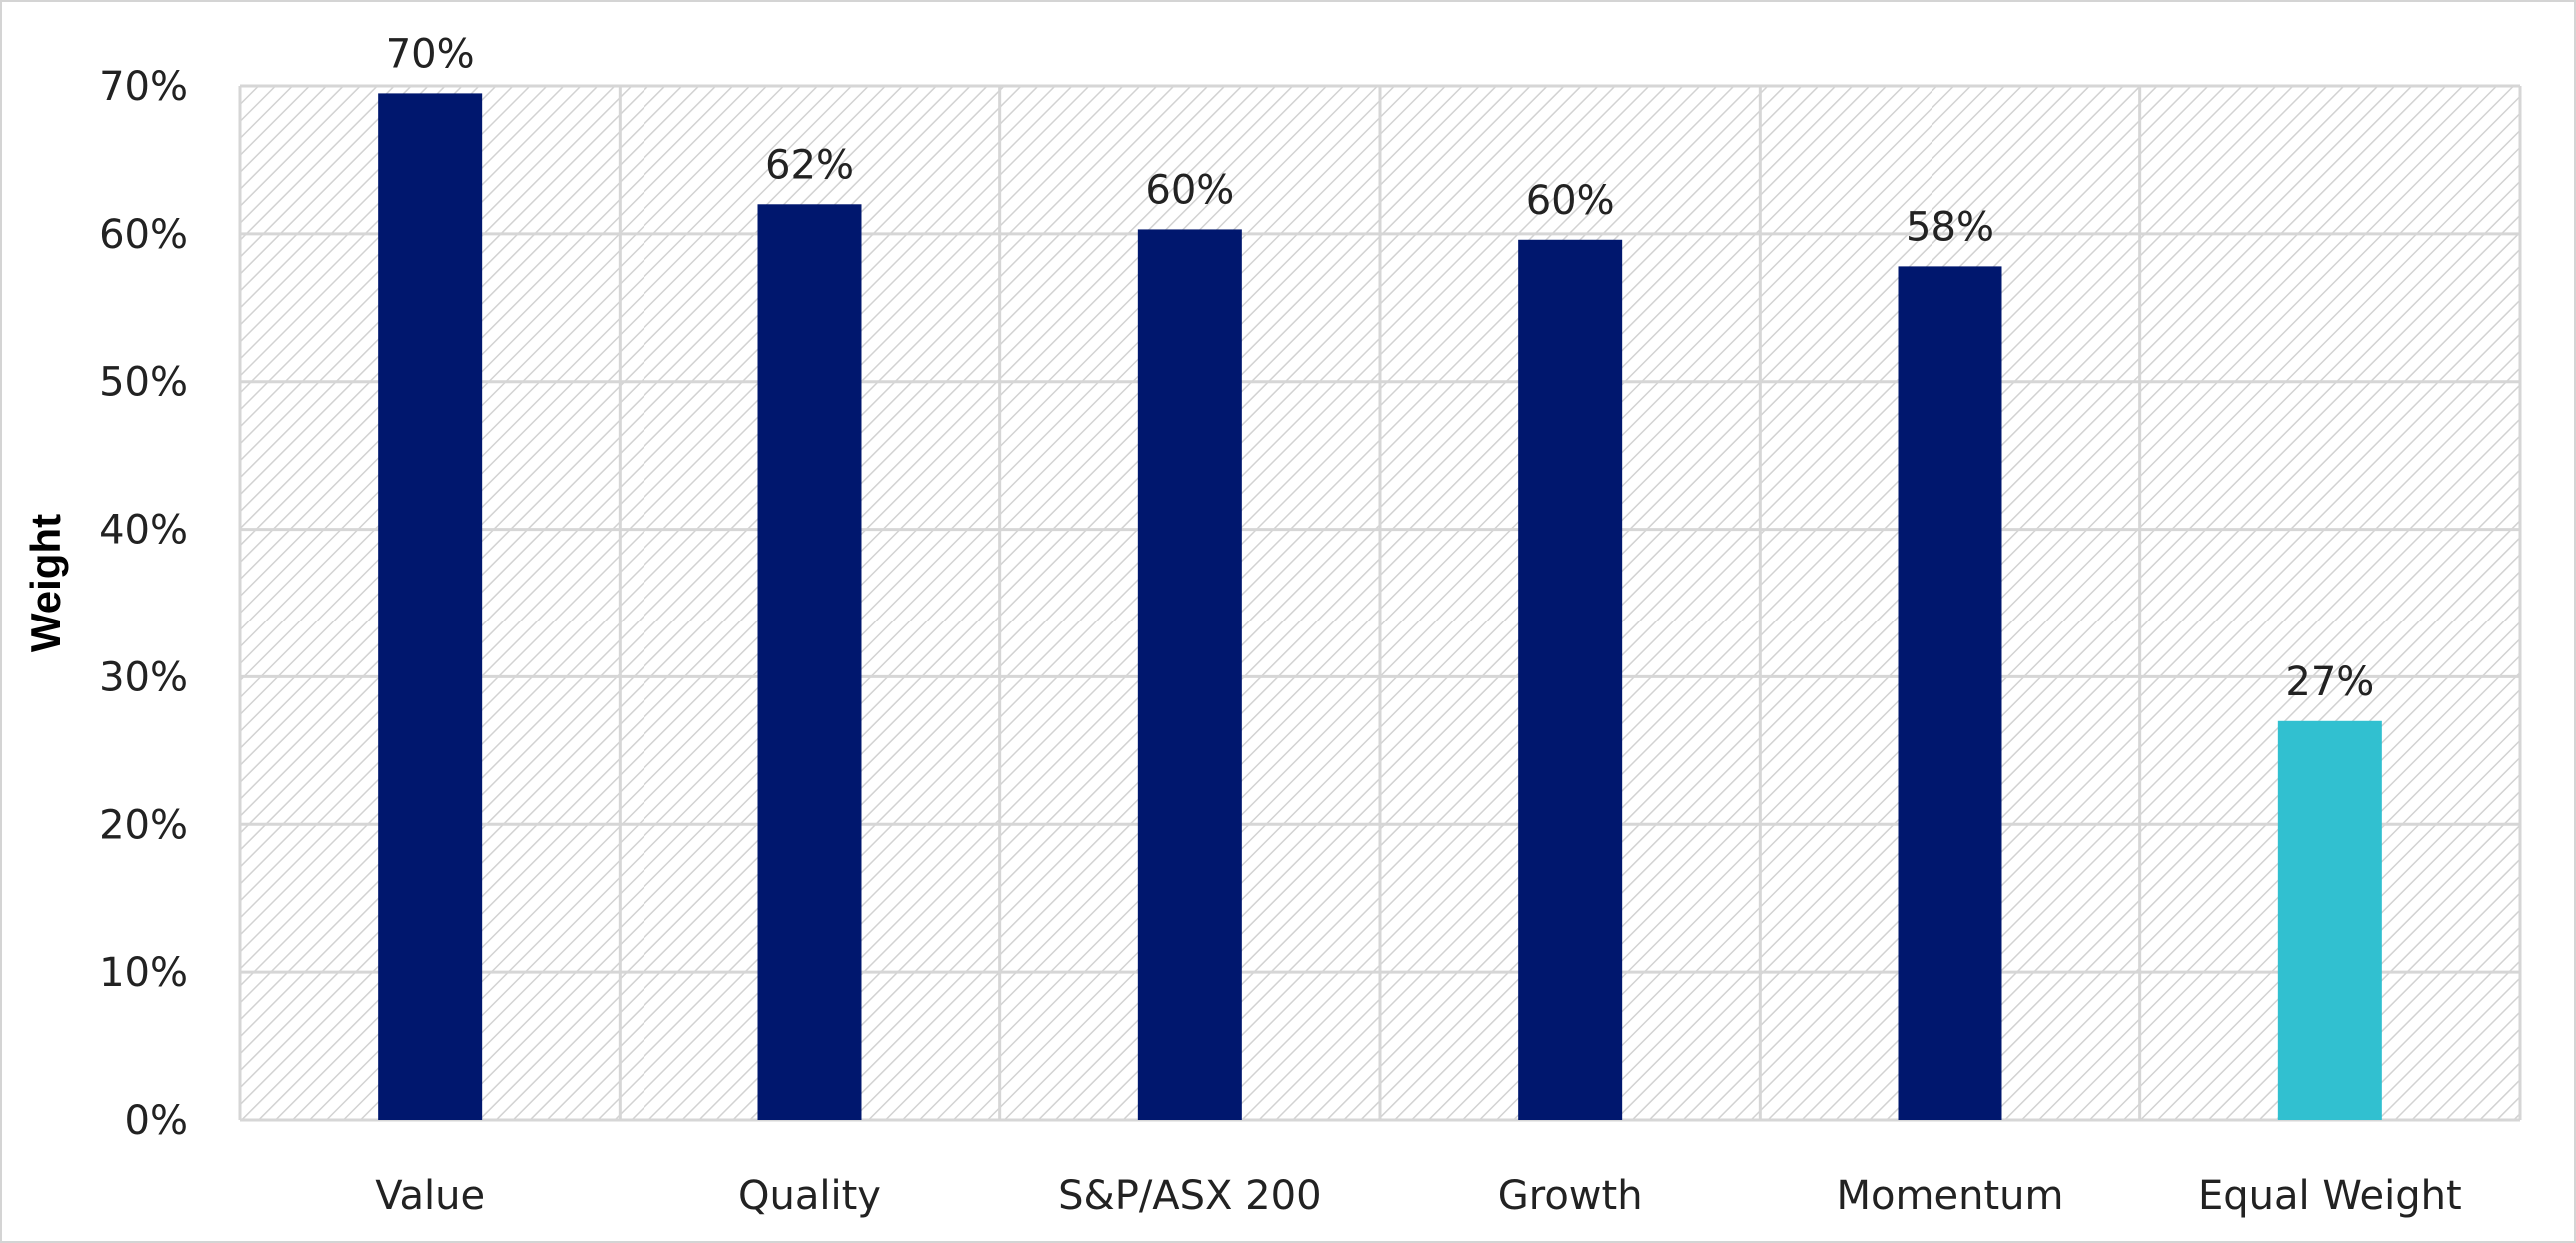 Image resolution: width=2576 pixels, height=1243 pixels. I want to click on y-axis-title: Weight, so click(45, 583).